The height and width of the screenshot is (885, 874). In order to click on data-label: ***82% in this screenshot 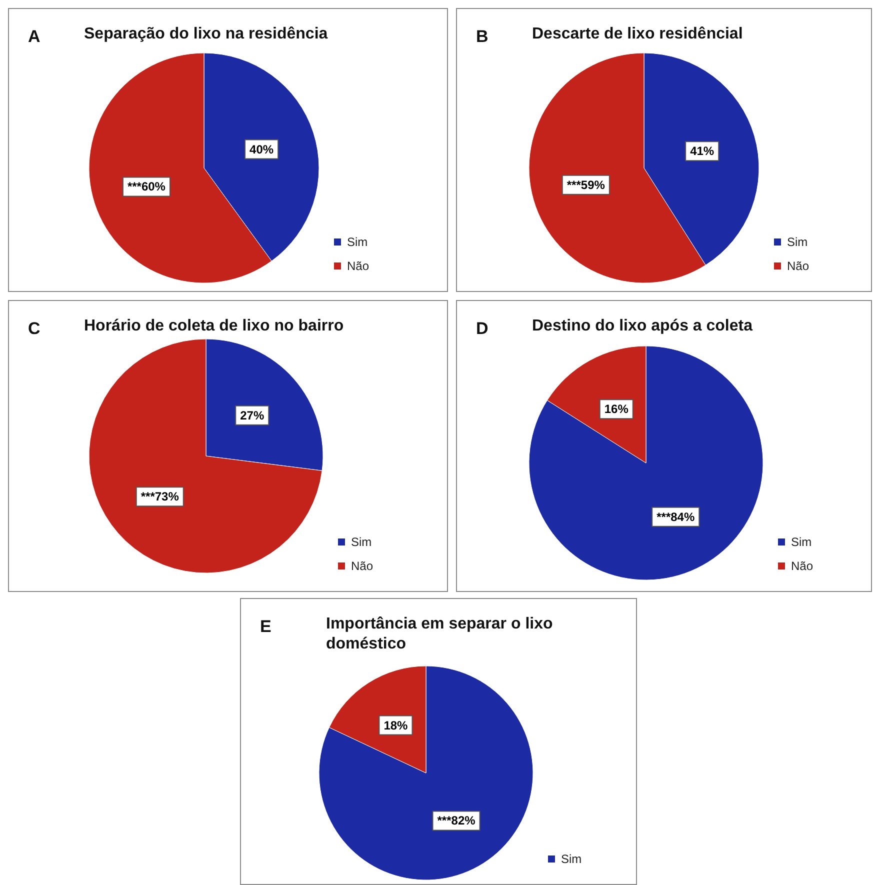, I will do `click(456, 821)`.